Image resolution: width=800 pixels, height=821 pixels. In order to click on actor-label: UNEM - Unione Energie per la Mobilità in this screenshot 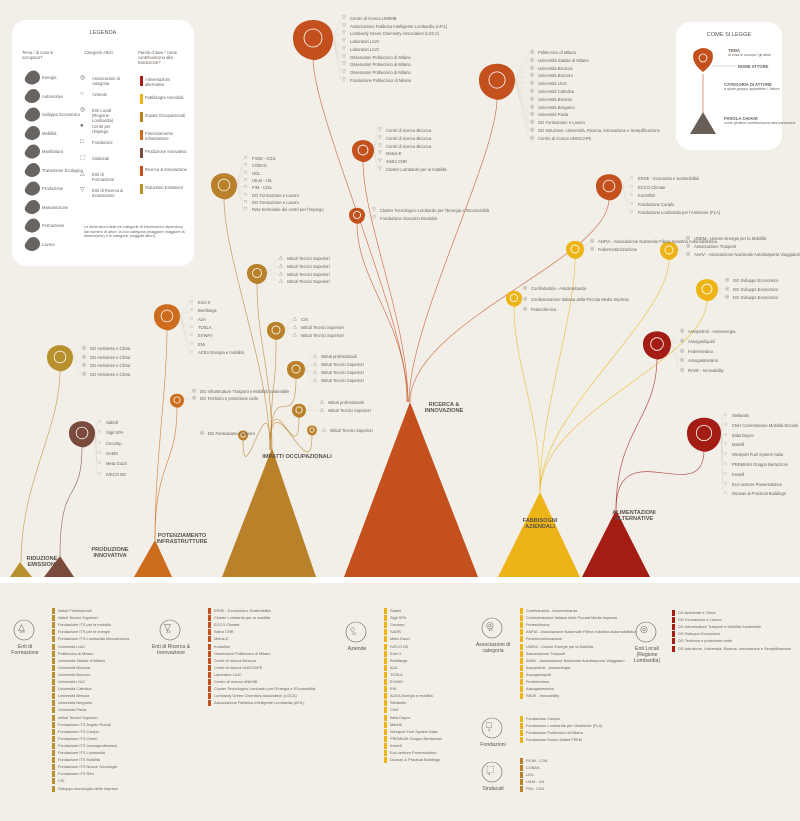, I will do `click(730, 238)`.